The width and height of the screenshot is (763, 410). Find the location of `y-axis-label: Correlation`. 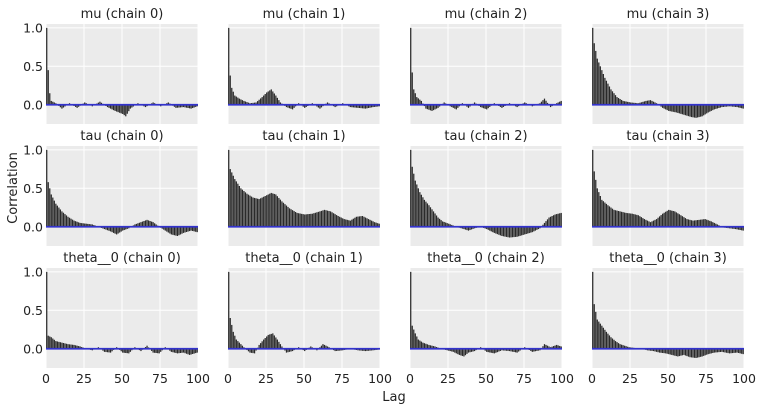

y-axis-label: Correlation is located at coordinates (13, 188).